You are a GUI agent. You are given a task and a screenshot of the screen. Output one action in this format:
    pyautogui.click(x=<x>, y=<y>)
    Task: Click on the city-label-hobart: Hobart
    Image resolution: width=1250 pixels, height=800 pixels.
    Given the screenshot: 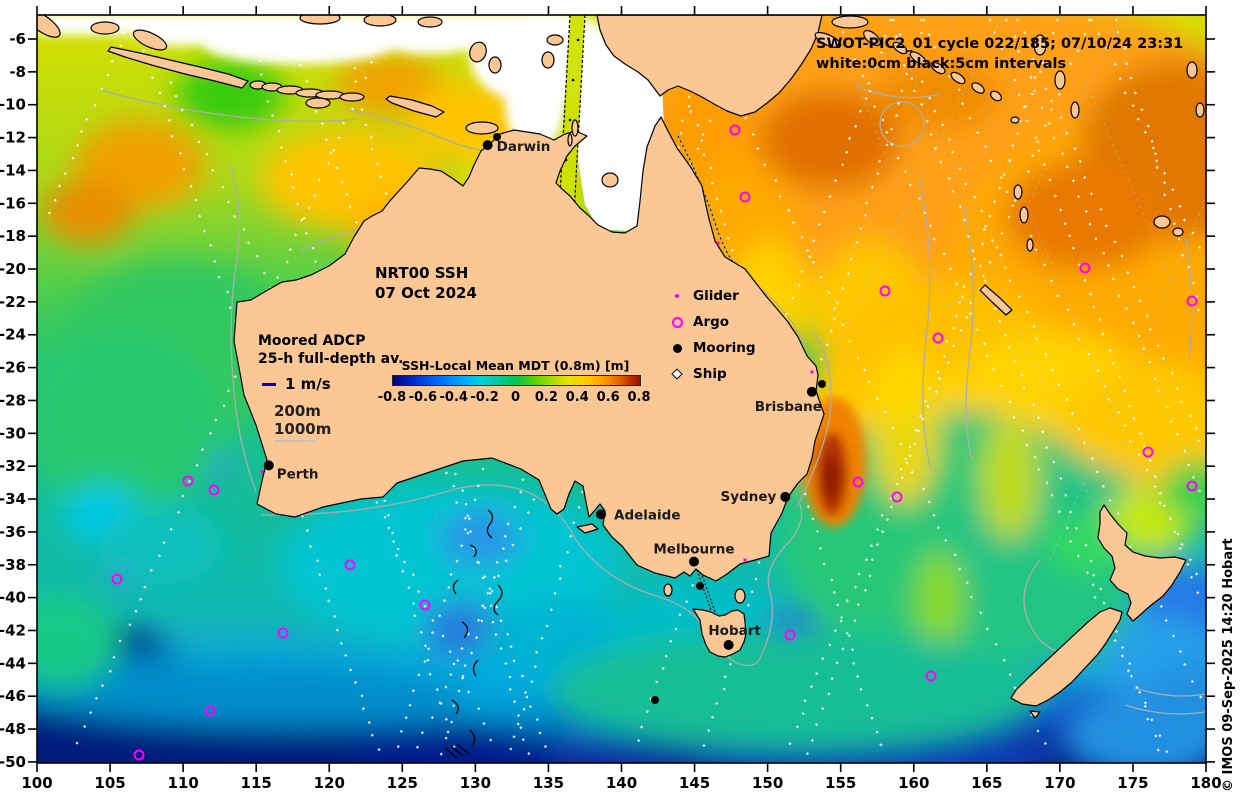 What is the action you would take?
    pyautogui.click(x=734, y=631)
    